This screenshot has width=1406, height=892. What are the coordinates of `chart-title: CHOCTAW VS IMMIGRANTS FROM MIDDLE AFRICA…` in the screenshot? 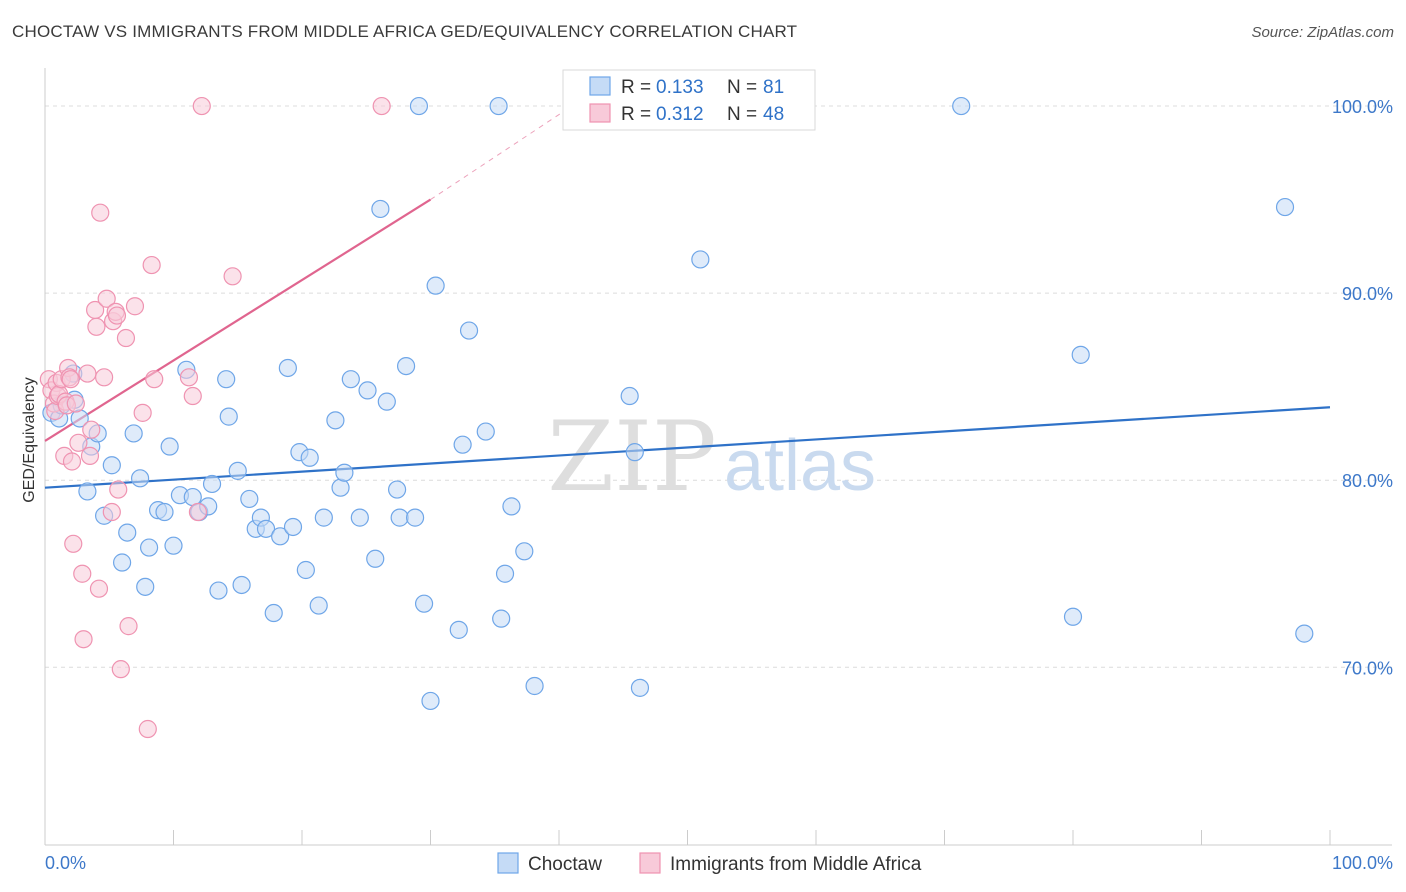 It's located at (405, 31).